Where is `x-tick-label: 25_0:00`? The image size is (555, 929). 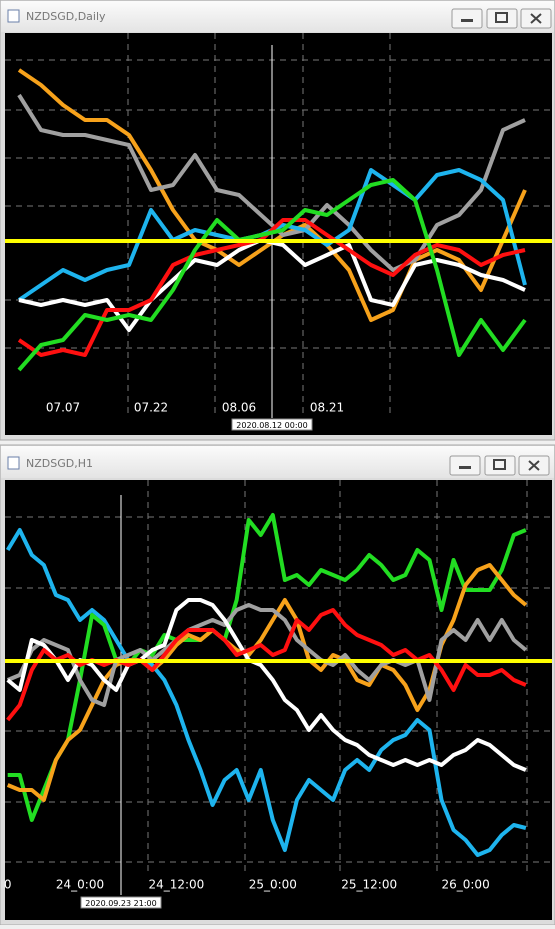 x-tick-label: 25_0:00 is located at coordinates (273, 885).